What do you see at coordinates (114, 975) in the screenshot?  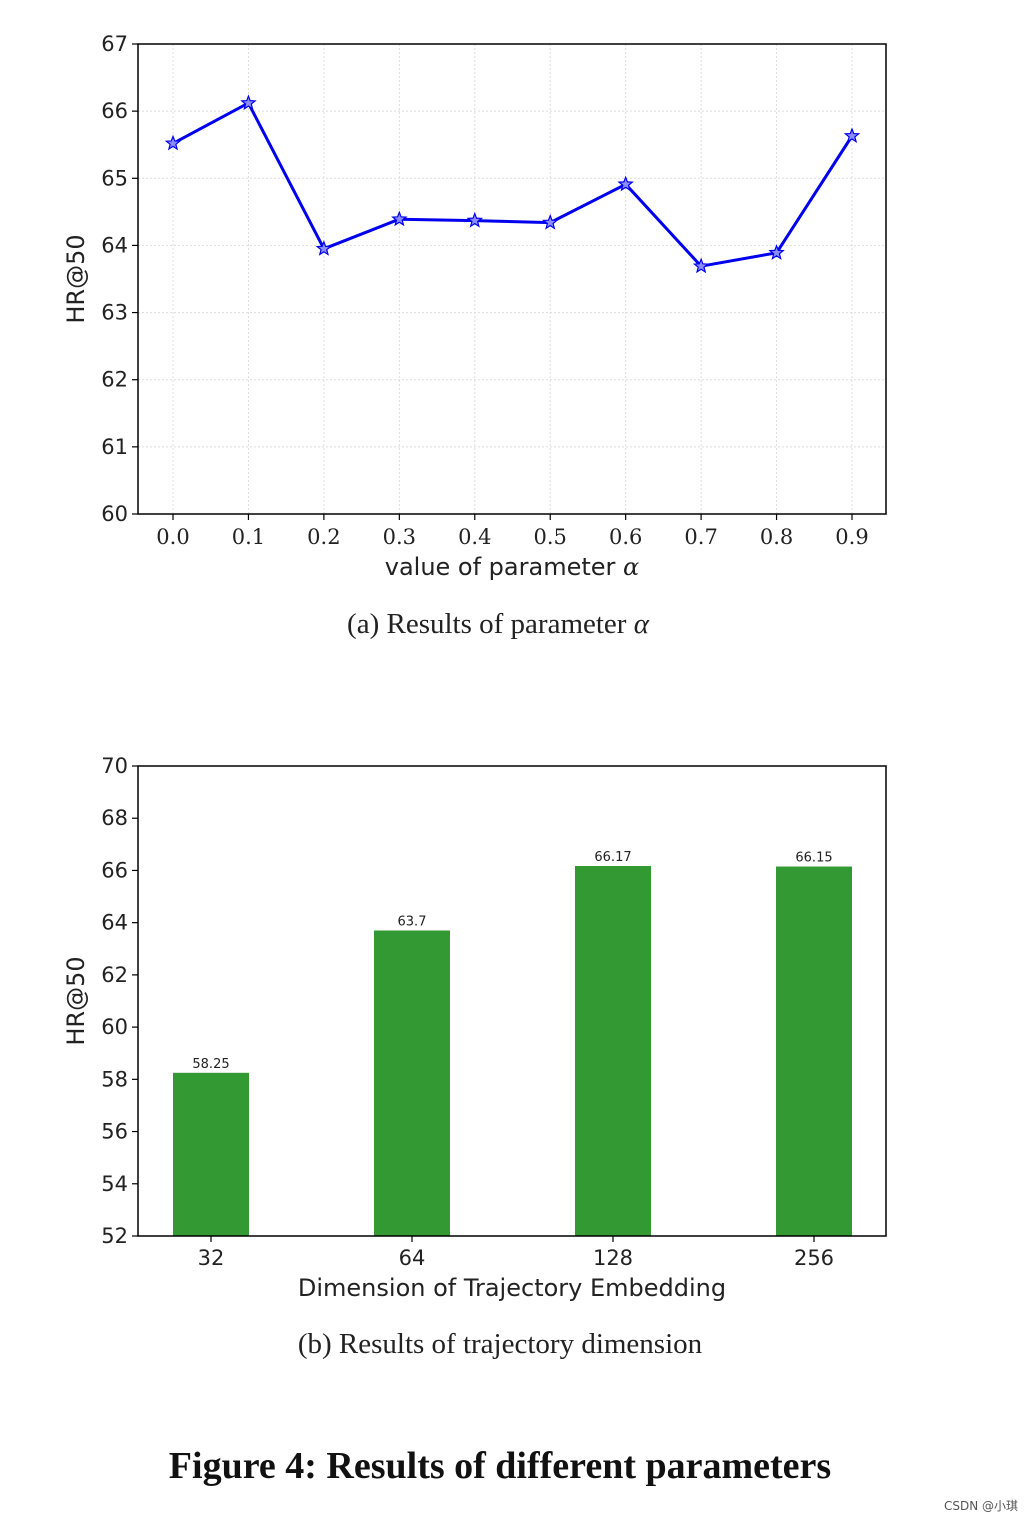 I see `bar-chart-y-tick-label: 62` at bounding box center [114, 975].